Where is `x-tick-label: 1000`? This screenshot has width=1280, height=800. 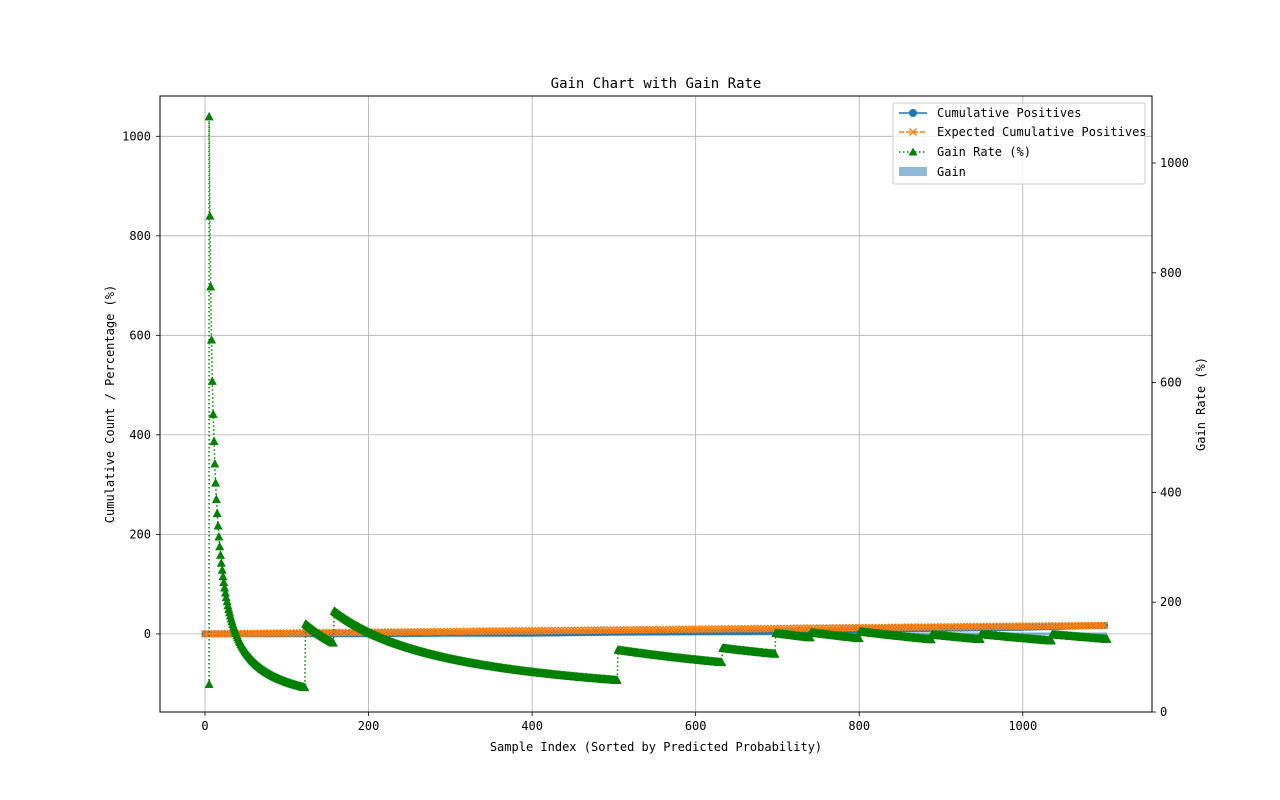
x-tick-label: 1000 is located at coordinates (1022, 726).